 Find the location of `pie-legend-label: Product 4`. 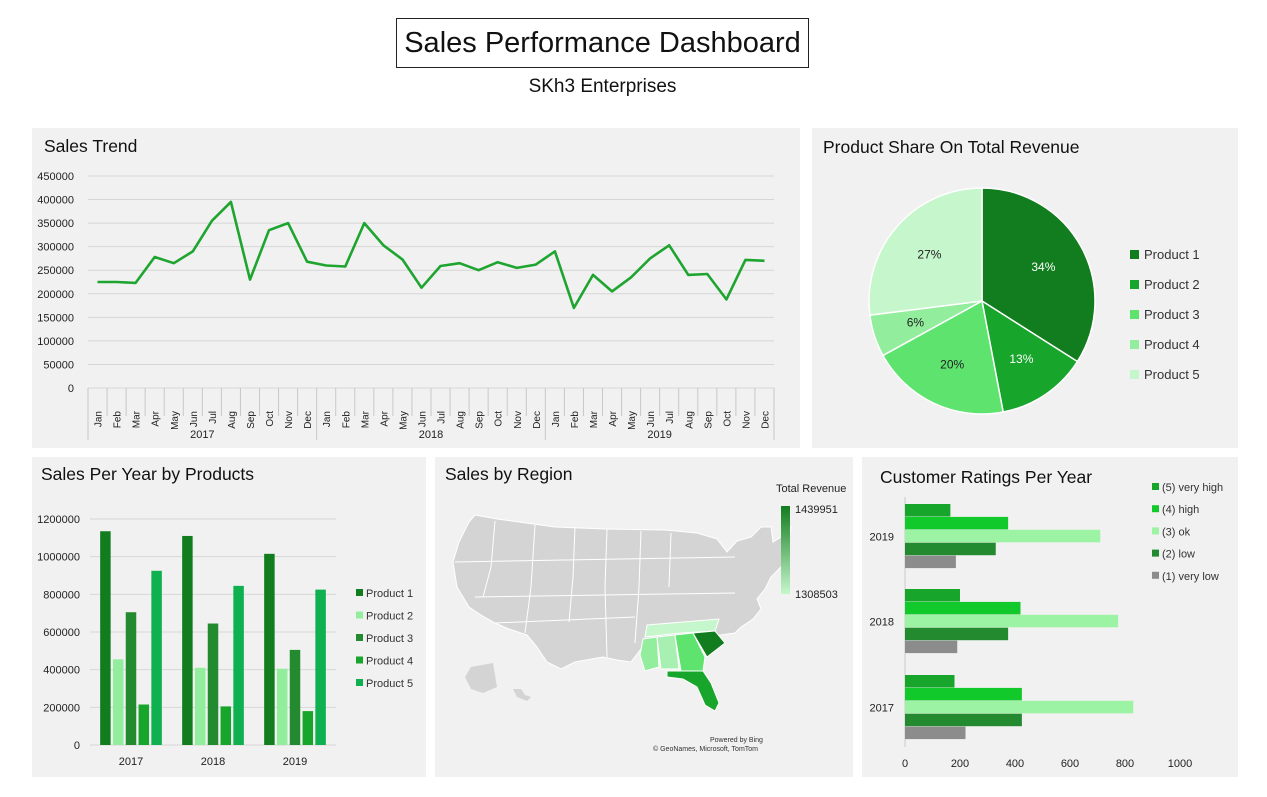

pie-legend-label: Product 4 is located at coordinates (1172, 344).